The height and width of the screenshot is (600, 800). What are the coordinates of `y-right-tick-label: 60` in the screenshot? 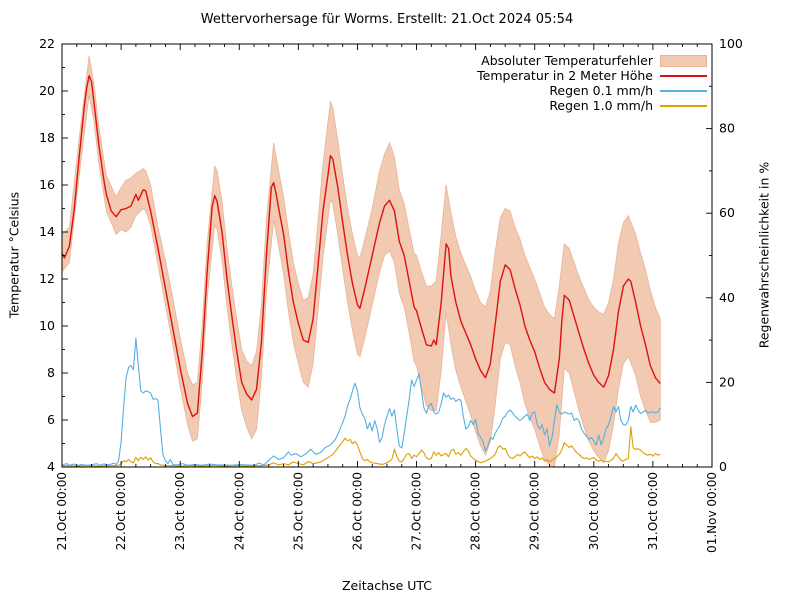 It's located at (727, 212).